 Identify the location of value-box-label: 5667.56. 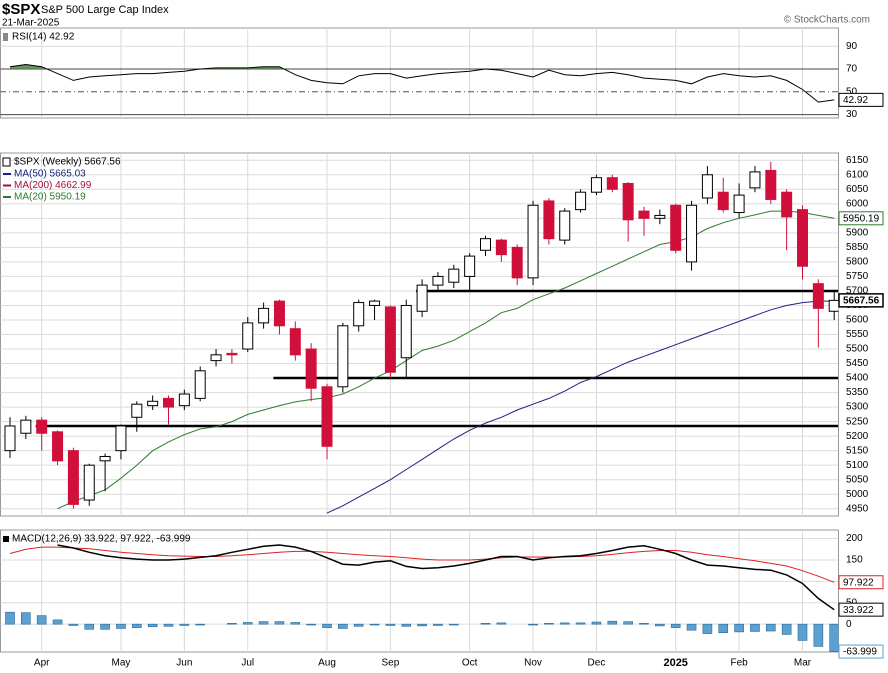
(861, 301).